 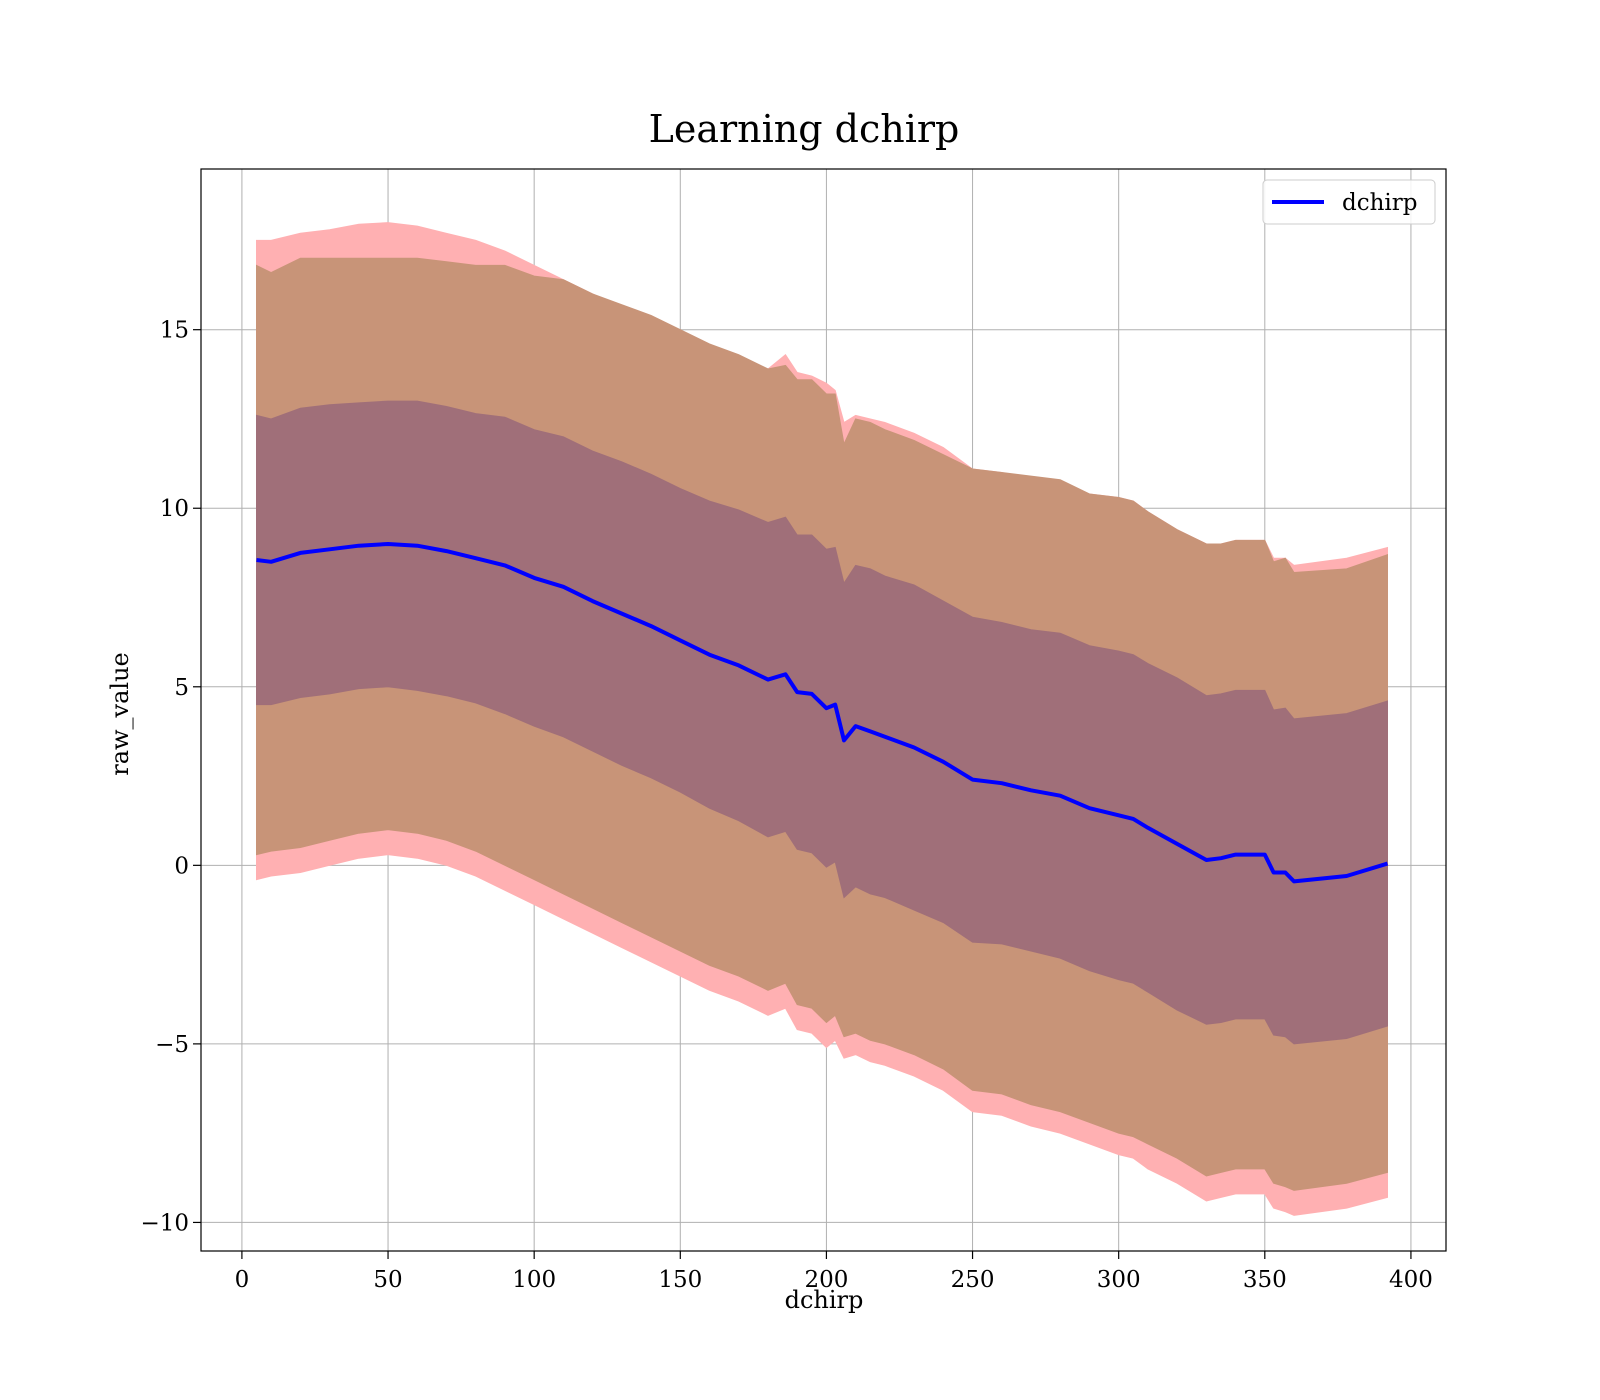 What do you see at coordinates (181, 688) in the screenshot?
I see `y-tick-label: 5` at bounding box center [181, 688].